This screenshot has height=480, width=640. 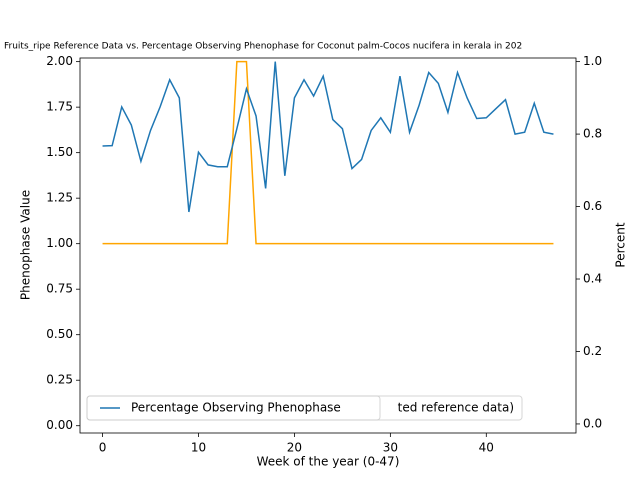 I want to click on y-tick-label: 0.25, so click(x=59, y=380).